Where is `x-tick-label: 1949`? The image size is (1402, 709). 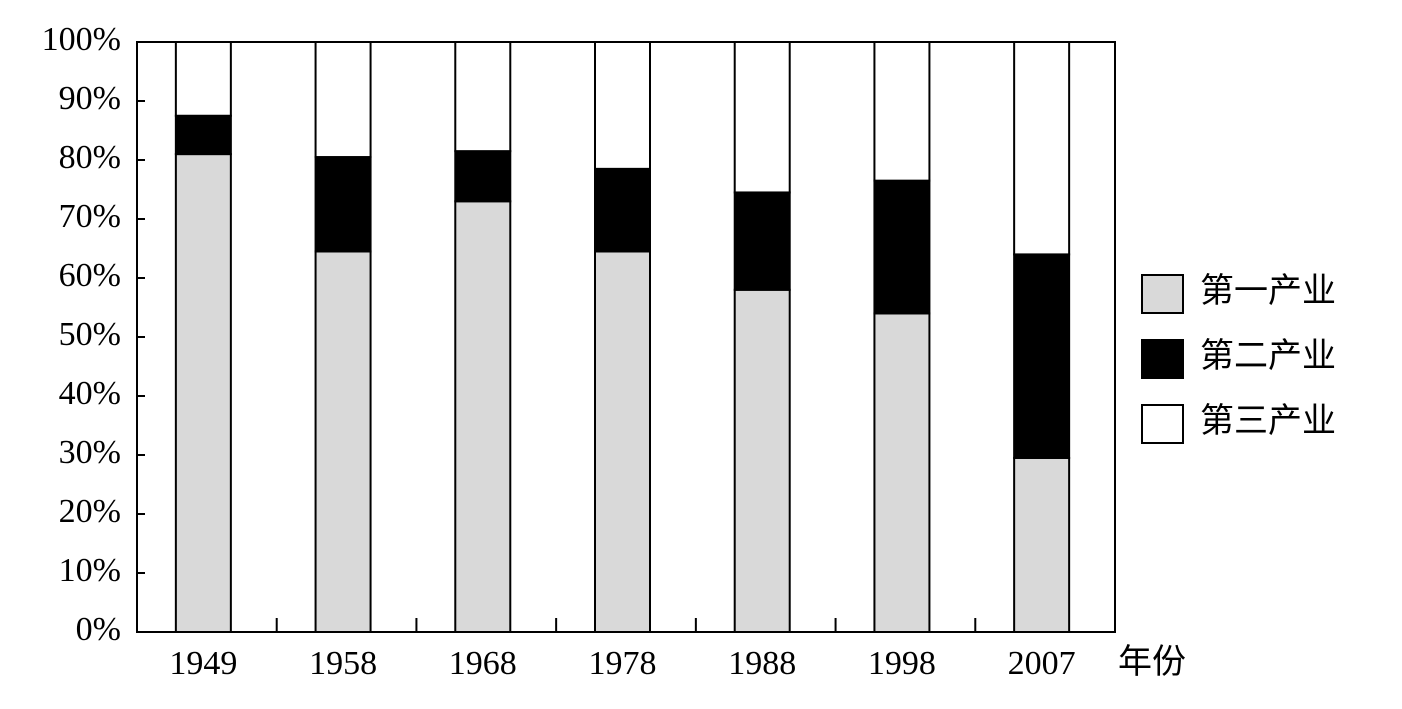 x-tick-label: 1949 is located at coordinates (203, 663).